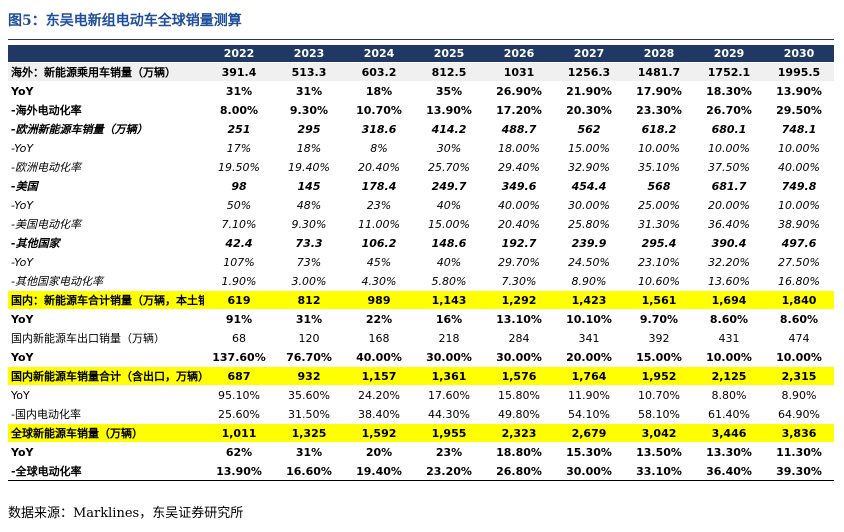 Image resolution: width=844 pixels, height=532 pixels. Describe the element at coordinates (309, 224) in the screenshot. I see `cell-value: 9.30%` at that location.